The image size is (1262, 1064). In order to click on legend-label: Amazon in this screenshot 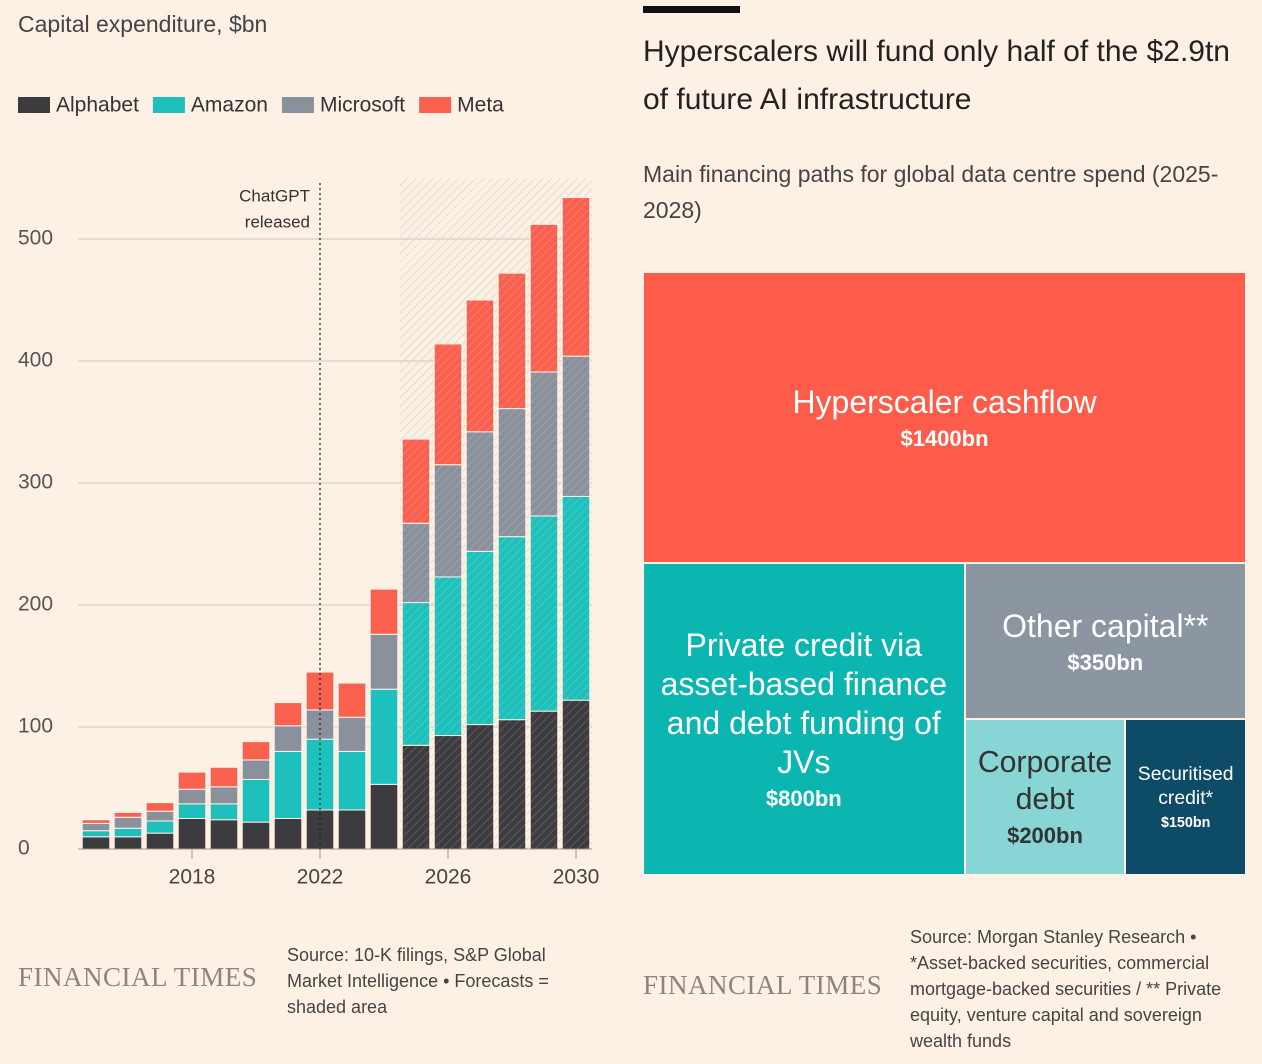, I will do `click(229, 105)`.